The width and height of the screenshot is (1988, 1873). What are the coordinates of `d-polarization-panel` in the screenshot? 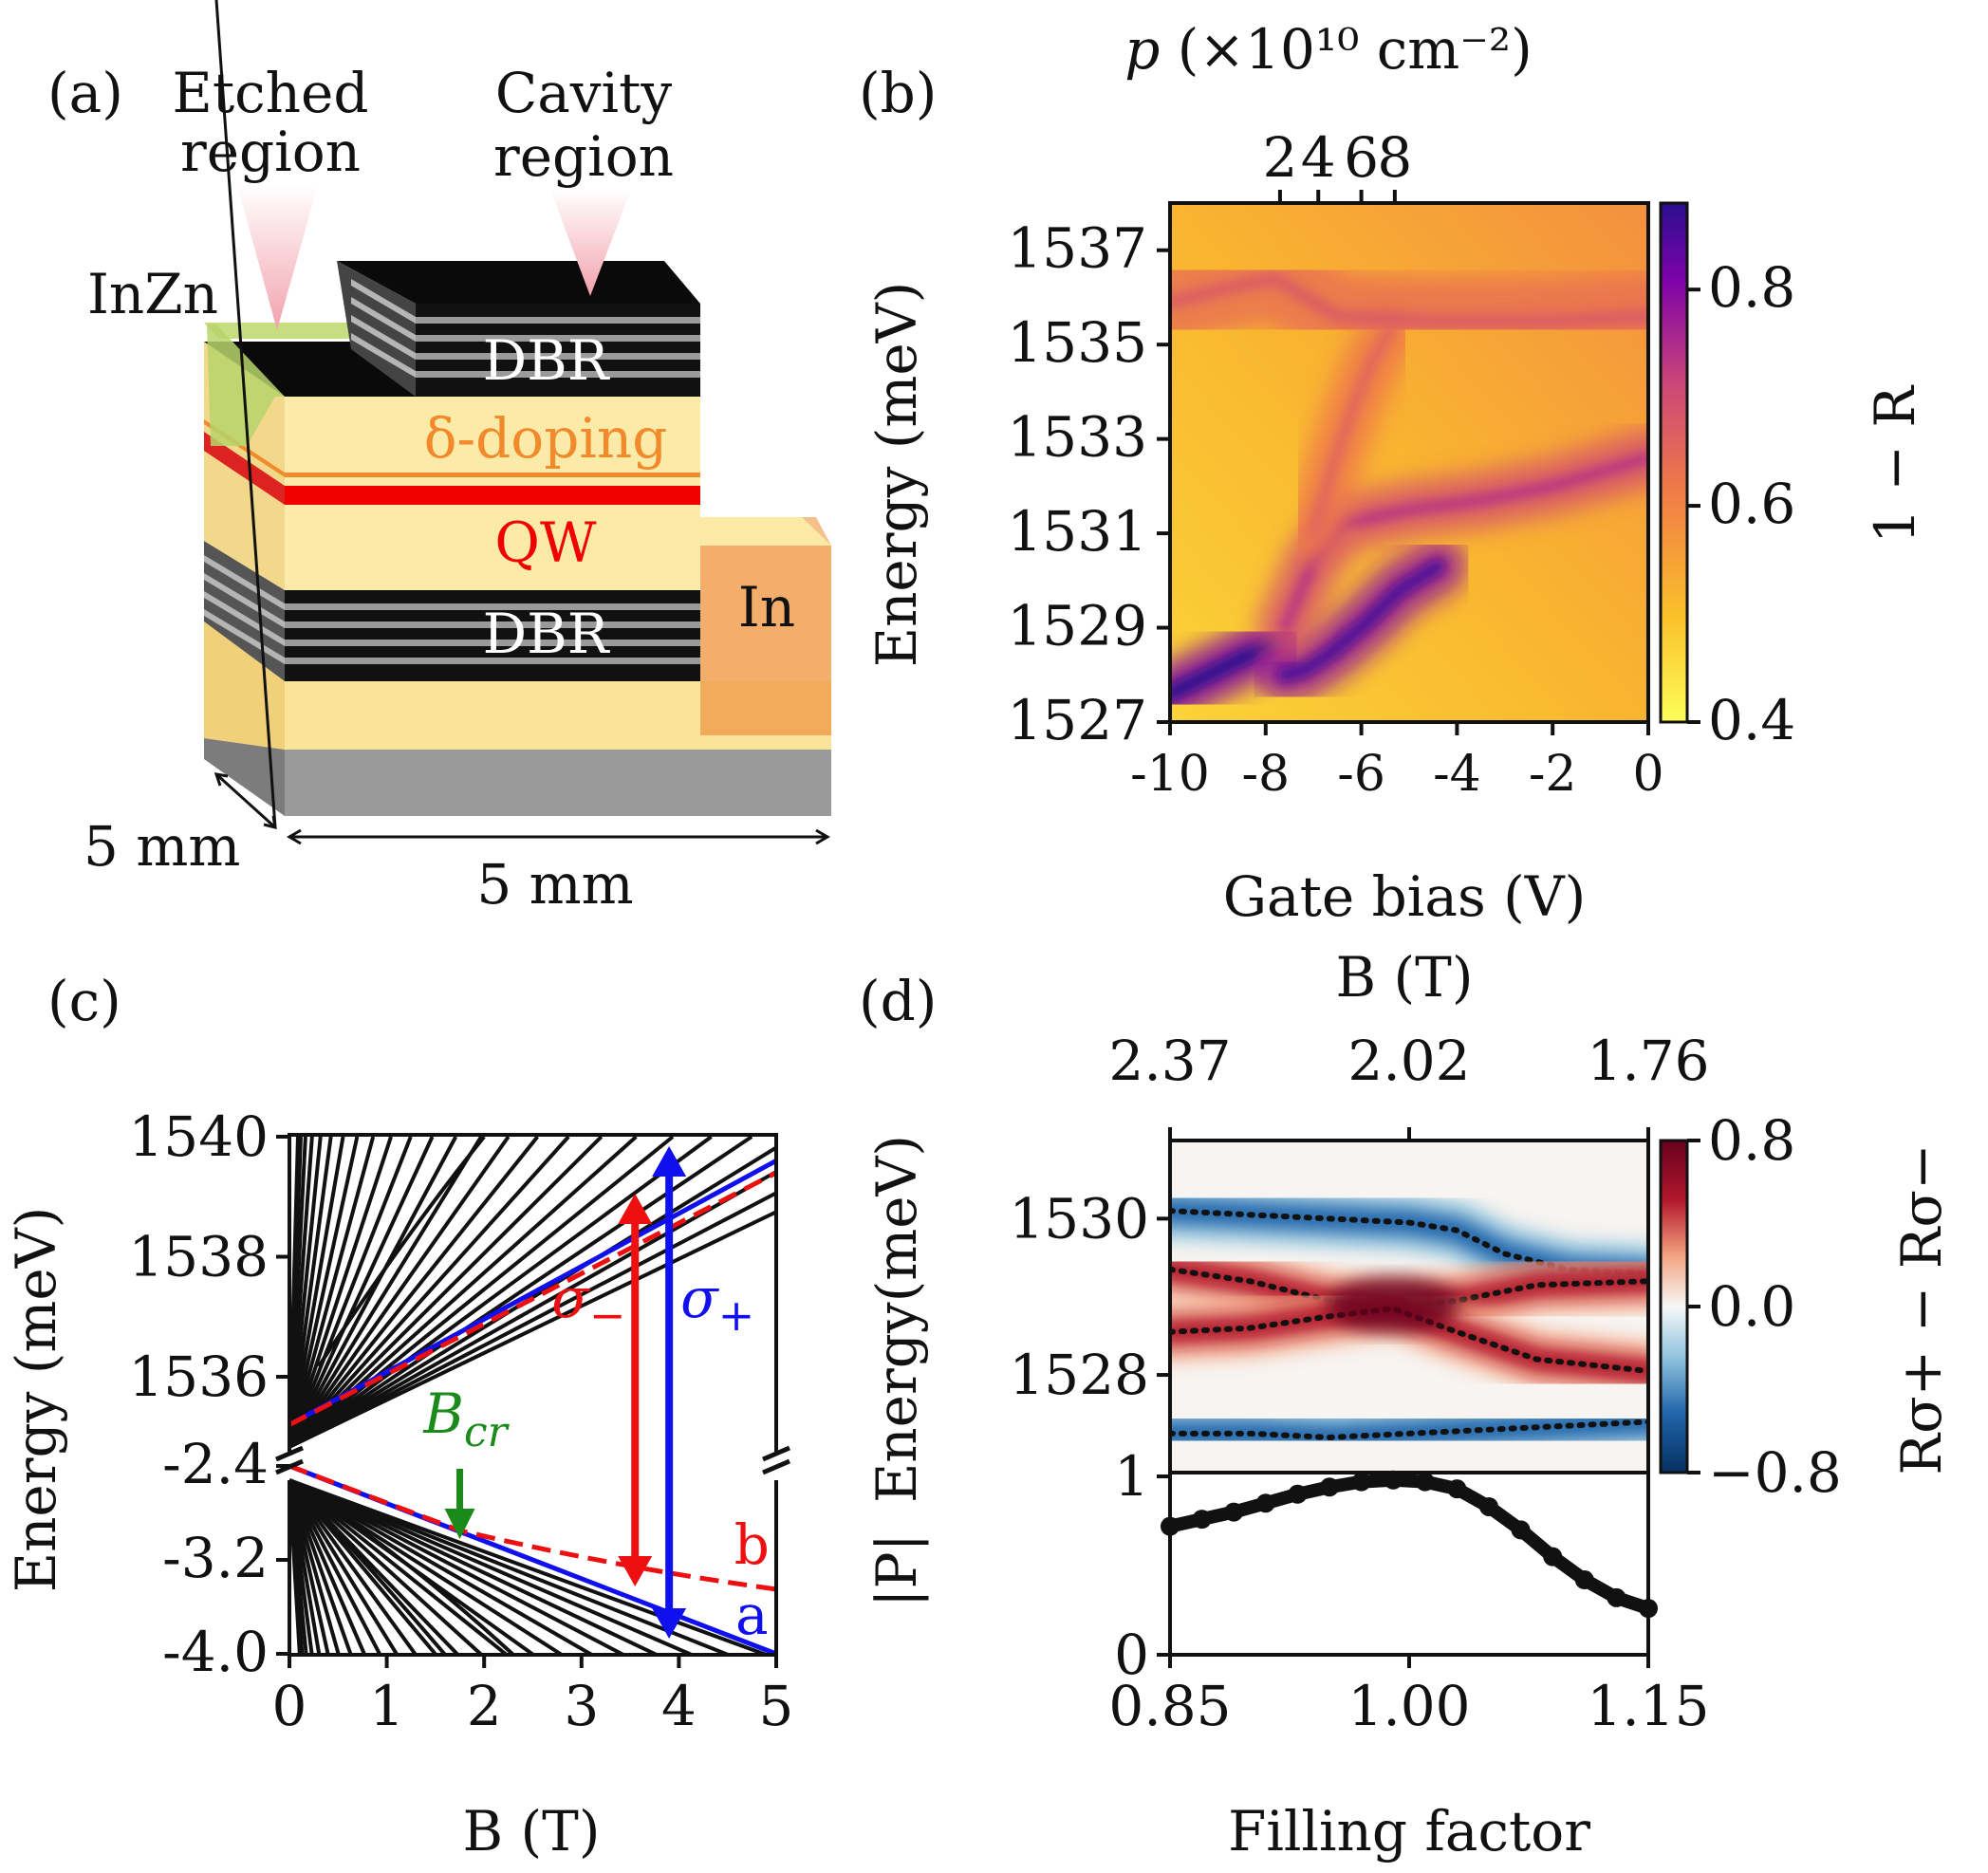 It's located at (1410, 1544).